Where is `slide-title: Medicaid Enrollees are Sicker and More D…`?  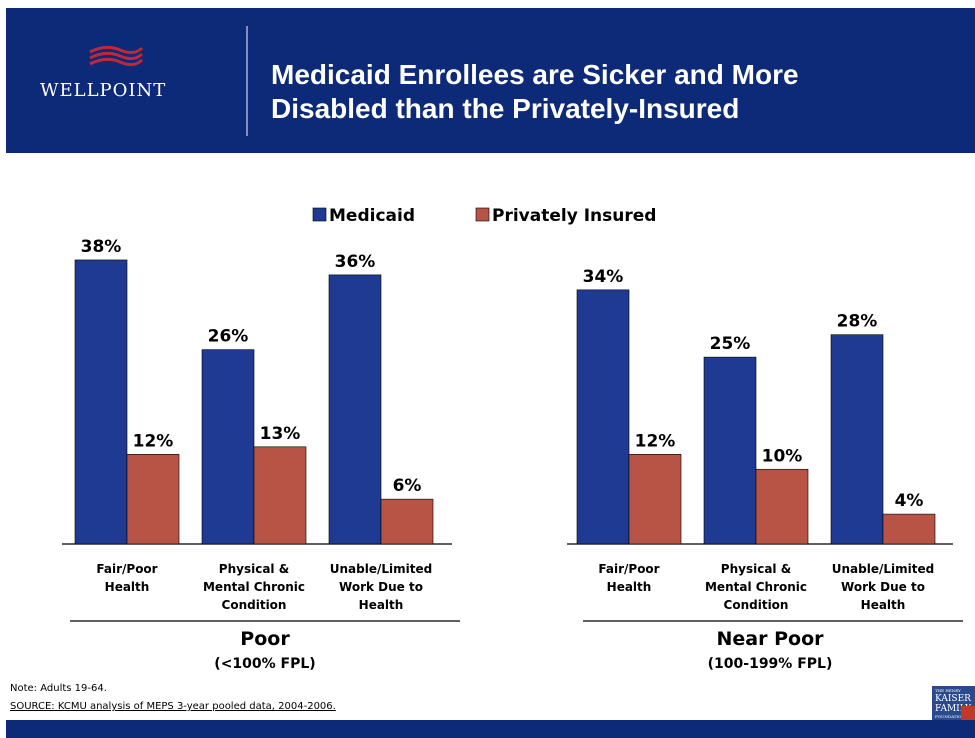
slide-title: Medicaid Enrollees are Sicker and More D… is located at coordinates (616, 92).